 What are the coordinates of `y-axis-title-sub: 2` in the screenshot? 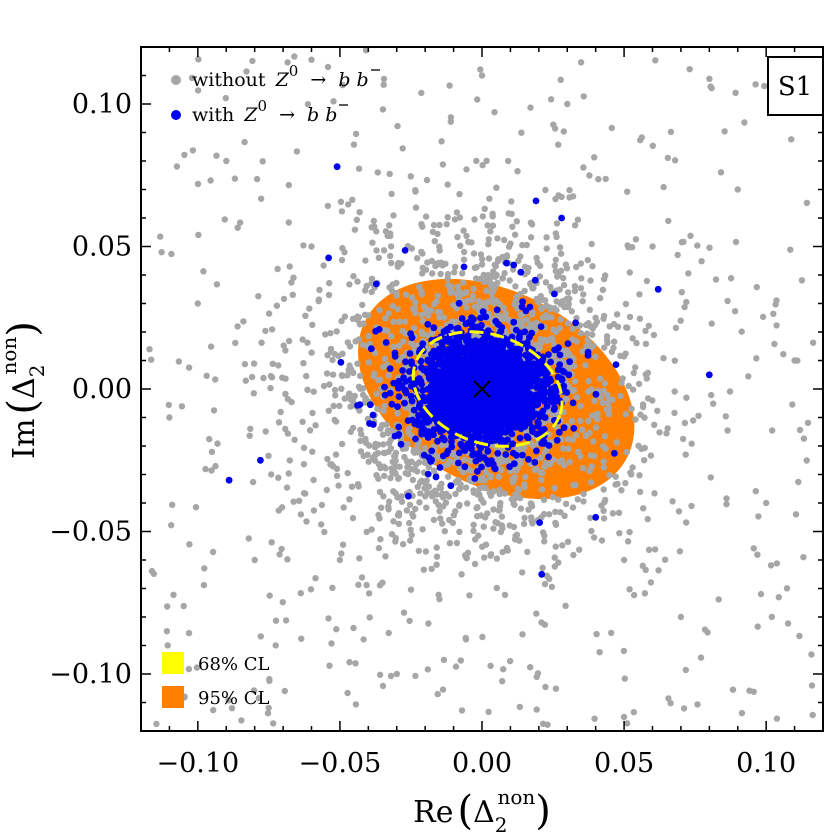 It's located at (37, 371).